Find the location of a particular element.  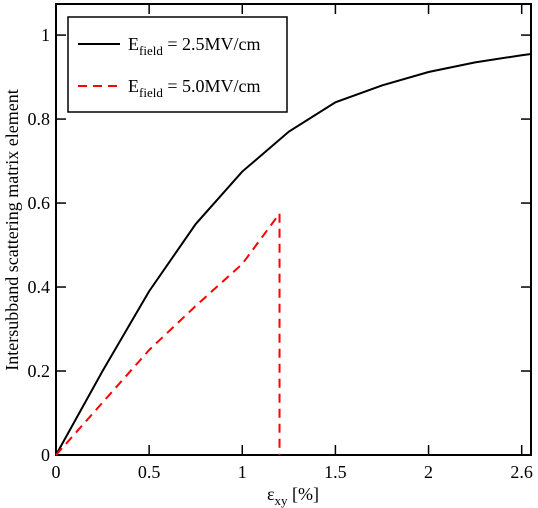

y-tick-label: 0.2 is located at coordinates (39, 371).